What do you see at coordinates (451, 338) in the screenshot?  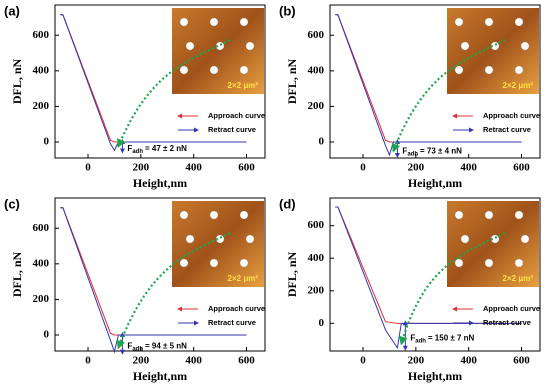 I see `adhesion-value: = 150 ± 7 nN` at bounding box center [451, 338].